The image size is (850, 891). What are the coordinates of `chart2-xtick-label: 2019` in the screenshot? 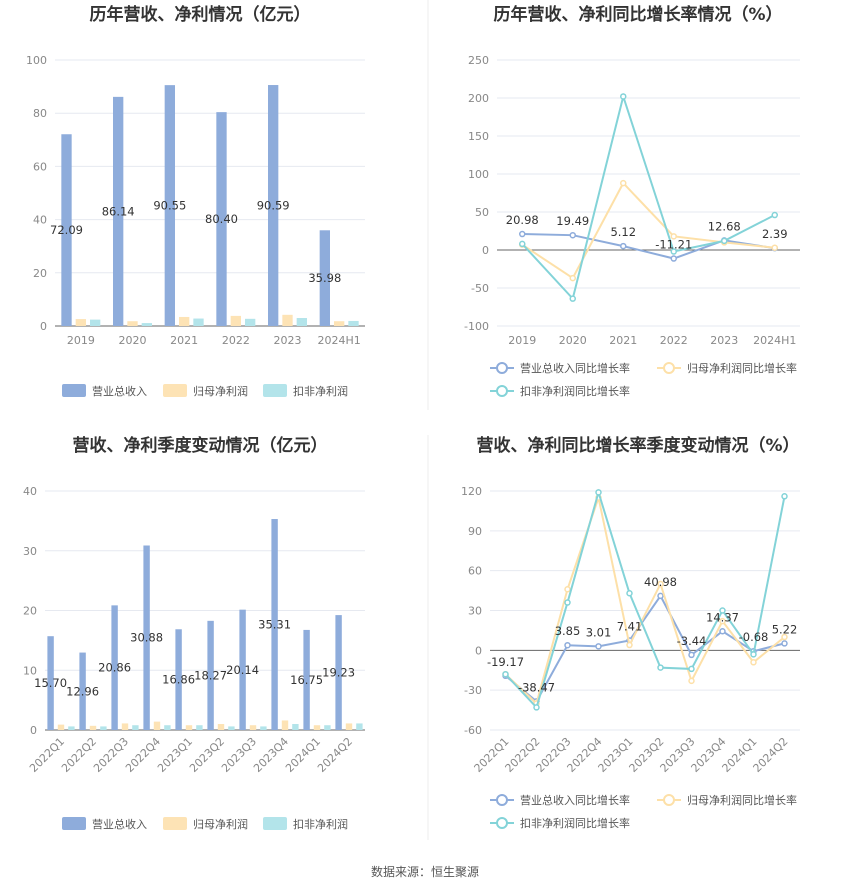 It's located at (522, 340).